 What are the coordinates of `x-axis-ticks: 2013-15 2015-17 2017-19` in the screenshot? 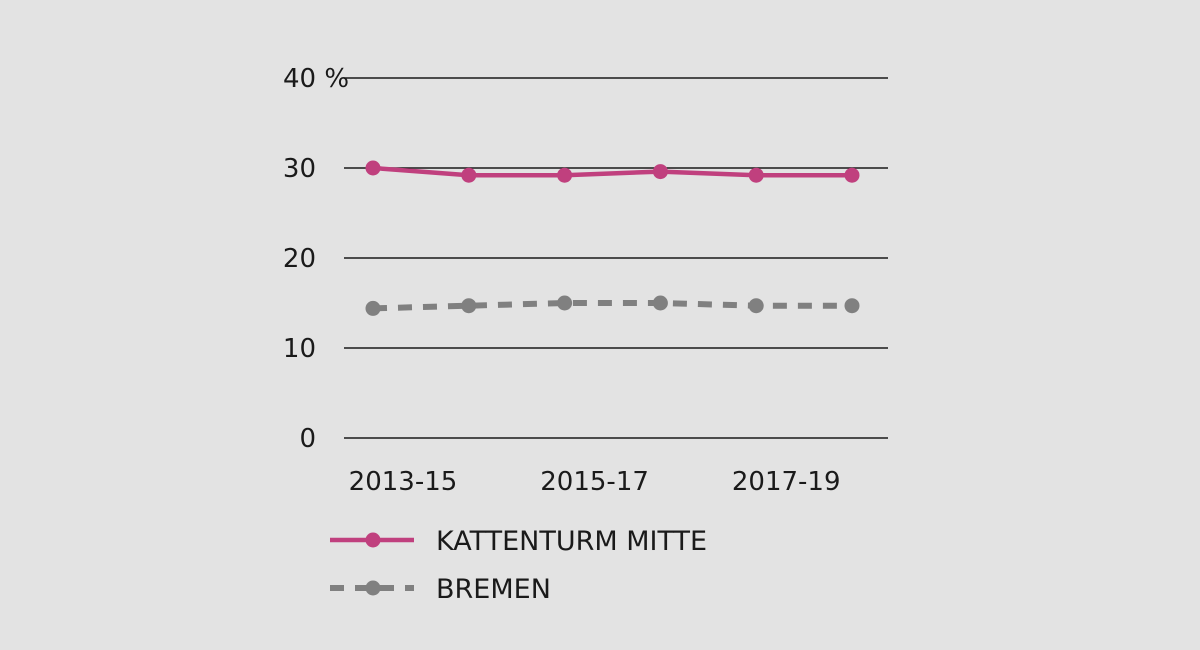 It's located at (595, 482).